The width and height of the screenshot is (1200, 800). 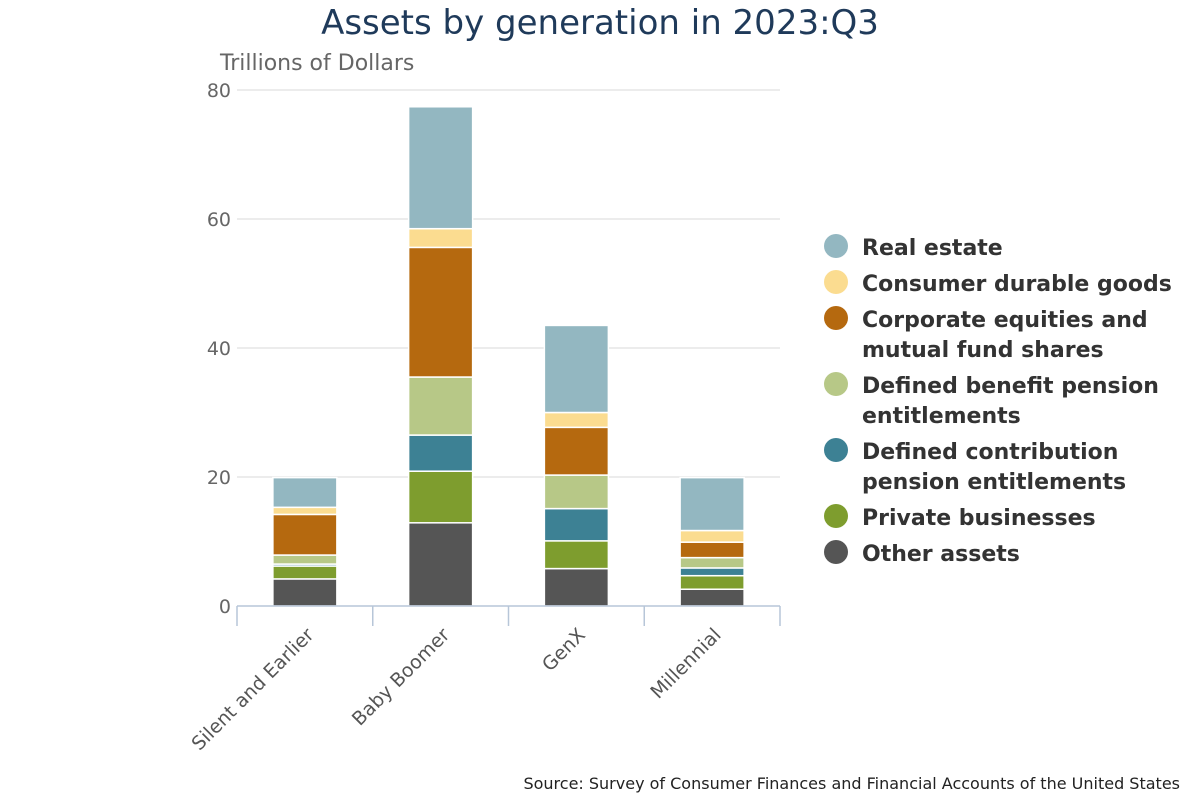 I want to click on x-category-label: Baby Boomer, so click(x=401, y=677).